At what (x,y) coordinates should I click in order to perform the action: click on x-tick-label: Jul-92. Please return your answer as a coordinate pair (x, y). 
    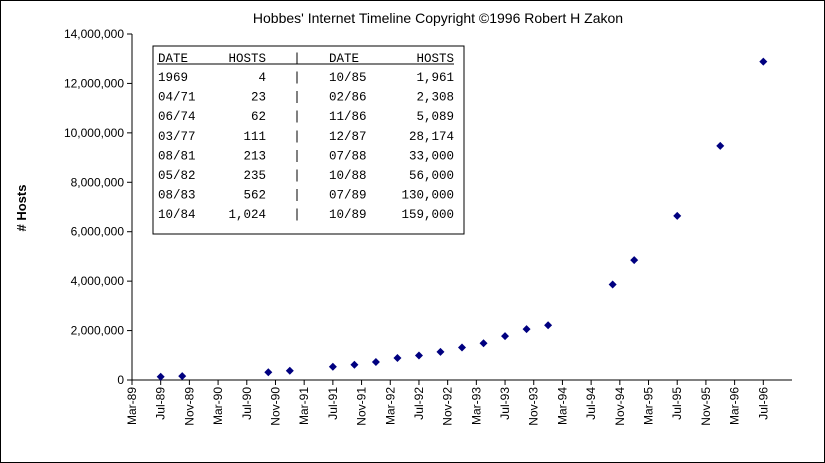
    Looking at the image, I should click on (419, 403).